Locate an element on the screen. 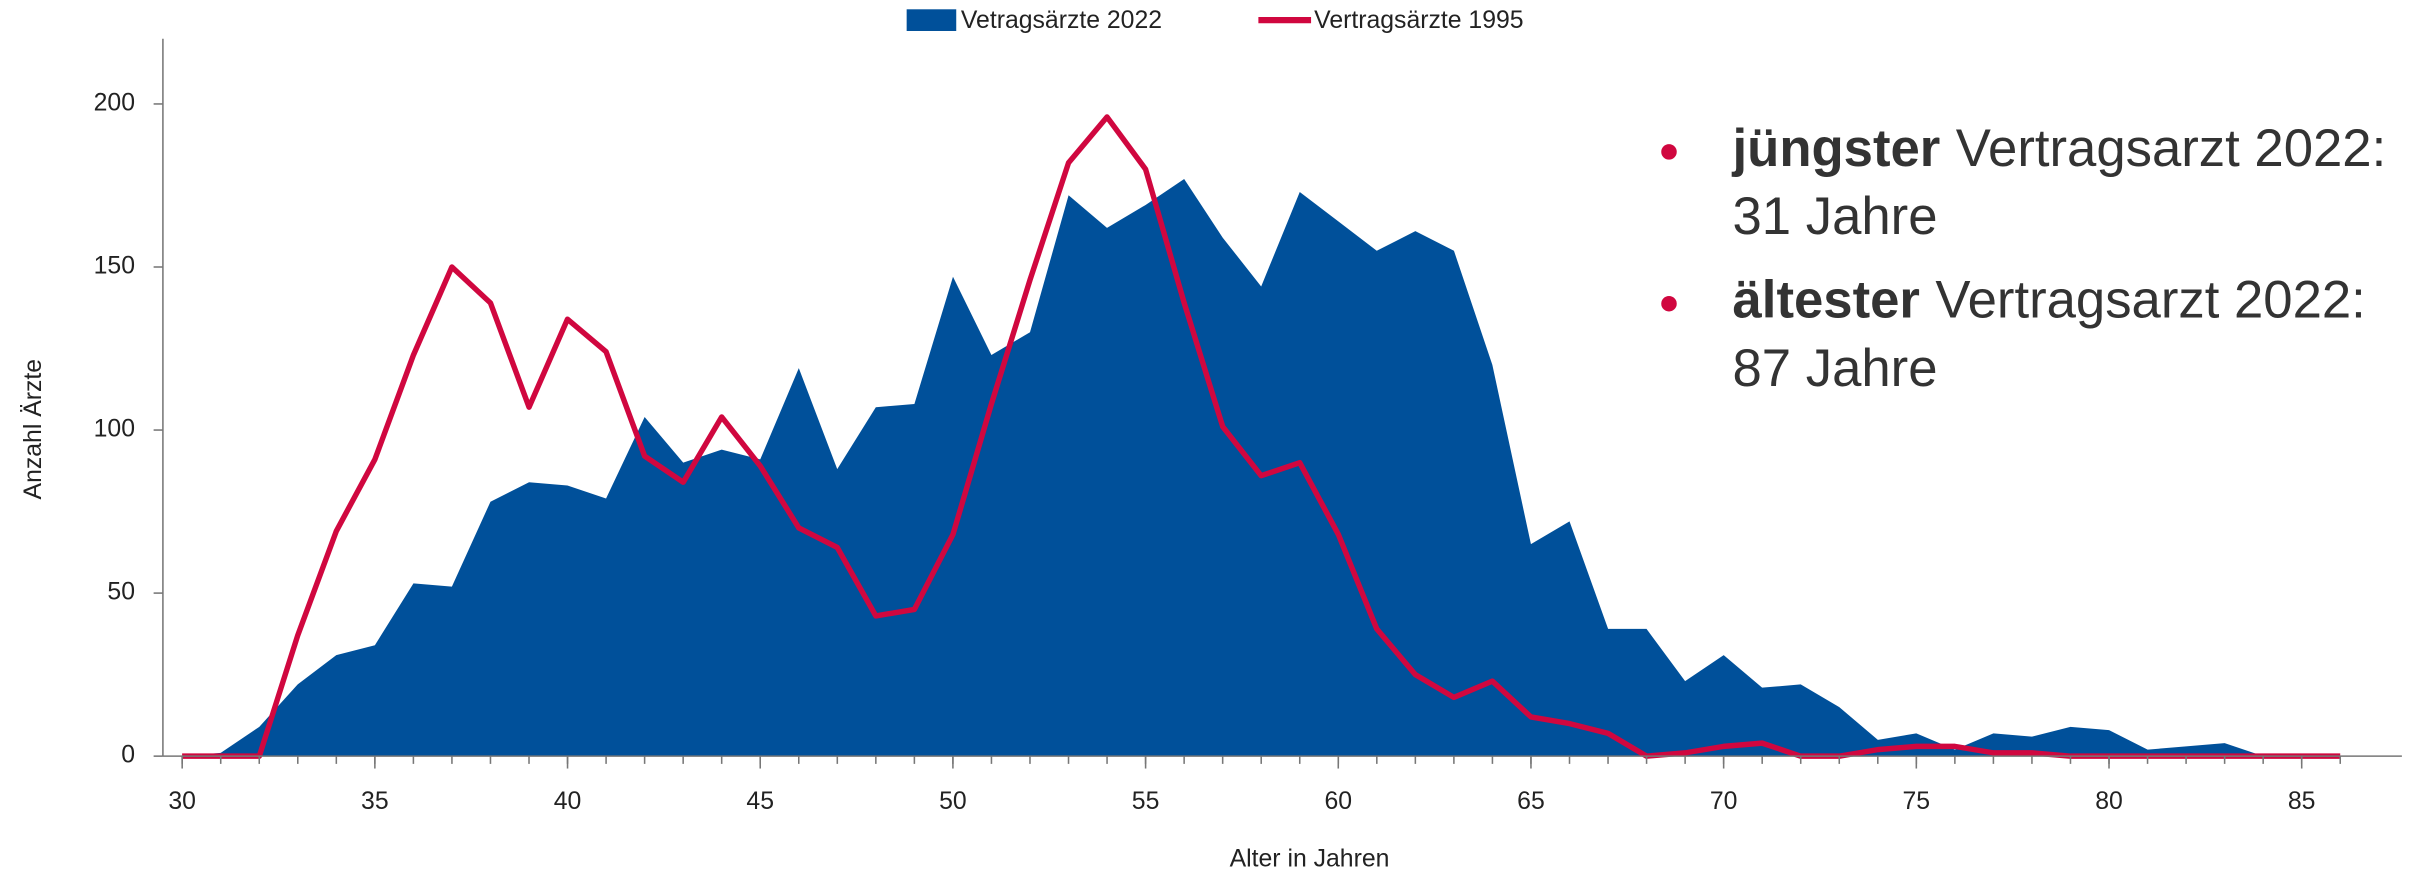 Image resolution: width=2430 pixels, height=877 pixels. x-tick-label: 30 is located at coordinates (182, 801).